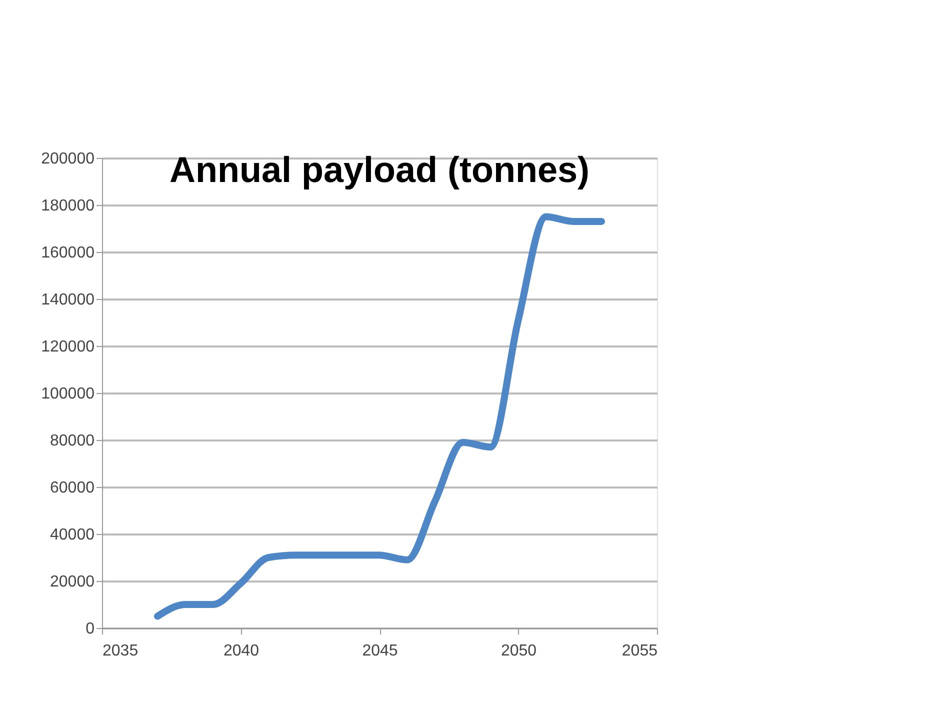 This screenshot has width=940, height=703. I want to click on y-tick-label: 20000, so click(72, 582).